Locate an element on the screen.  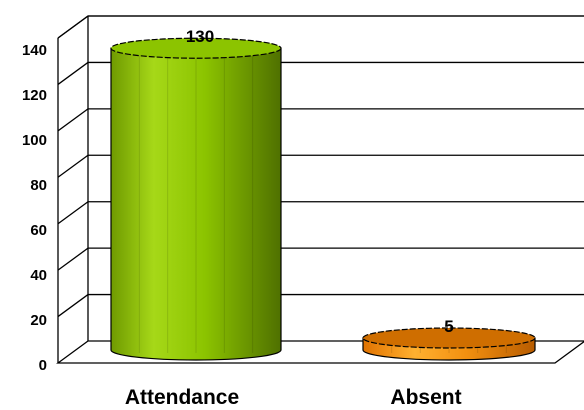
y-tick-label: 20 is located at coordinates (38, 320).